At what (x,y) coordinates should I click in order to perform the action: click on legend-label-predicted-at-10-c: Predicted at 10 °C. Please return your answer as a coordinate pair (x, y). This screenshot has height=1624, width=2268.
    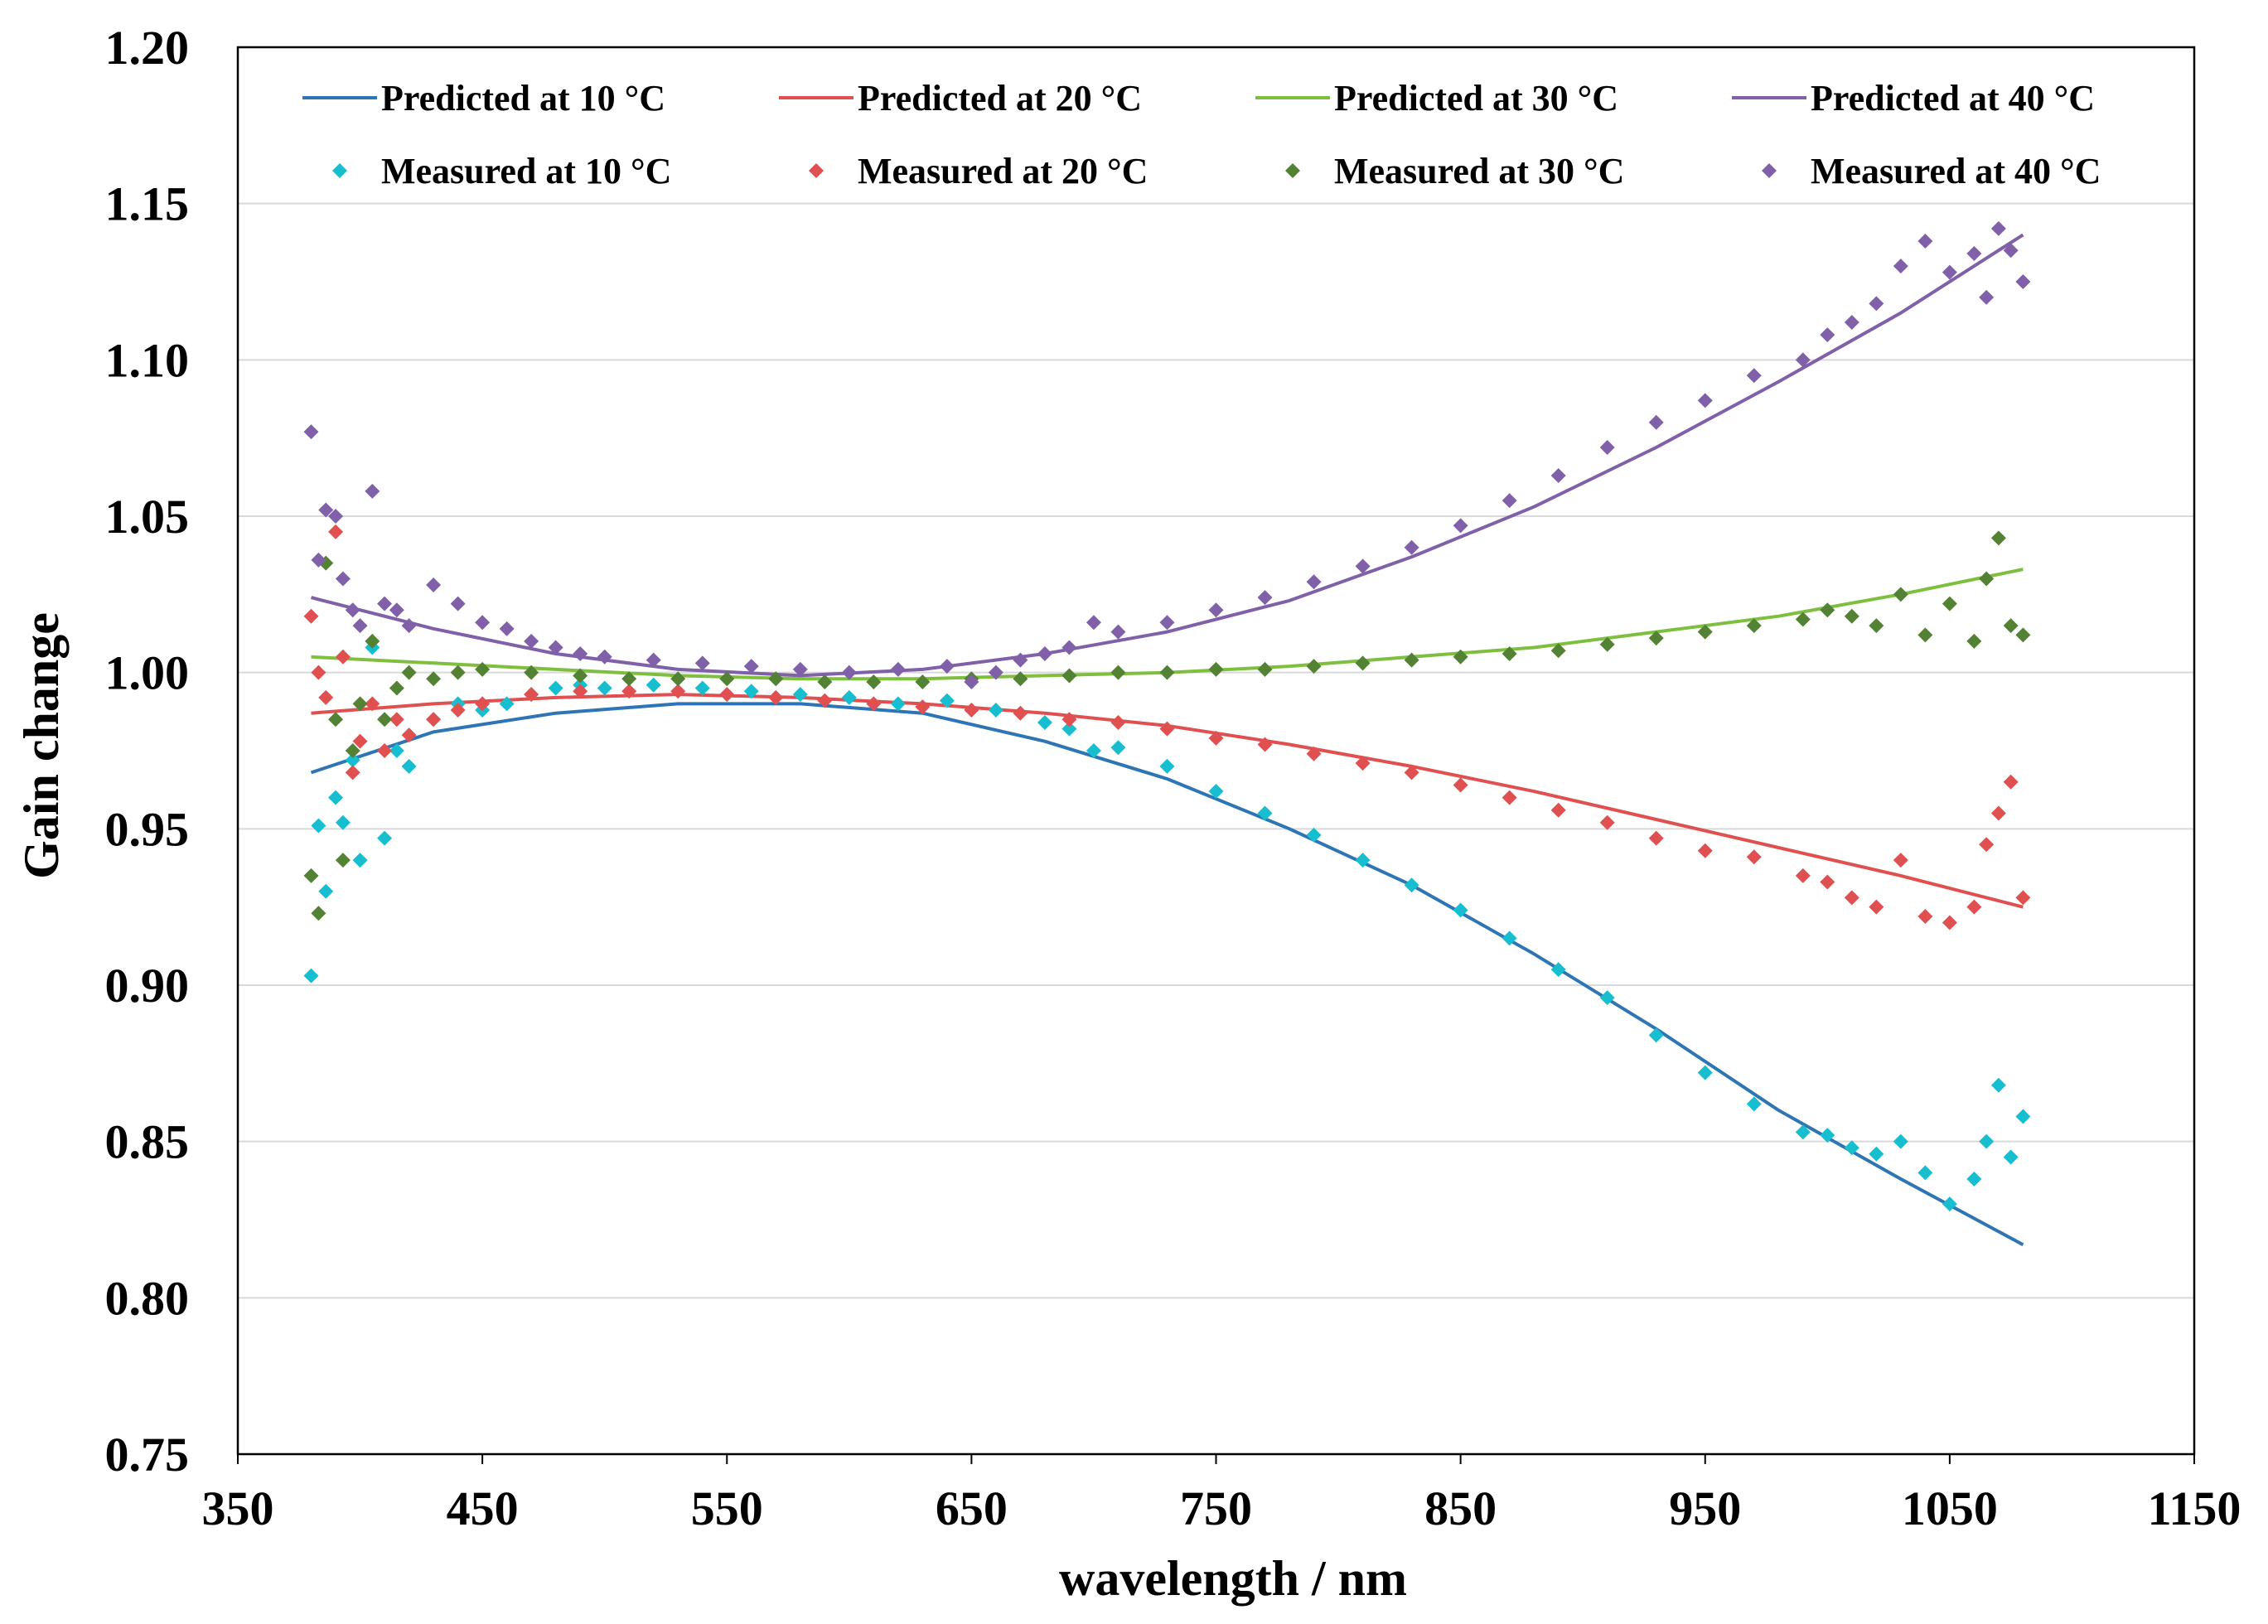
    Looking at the image, I should click on (523, 98).